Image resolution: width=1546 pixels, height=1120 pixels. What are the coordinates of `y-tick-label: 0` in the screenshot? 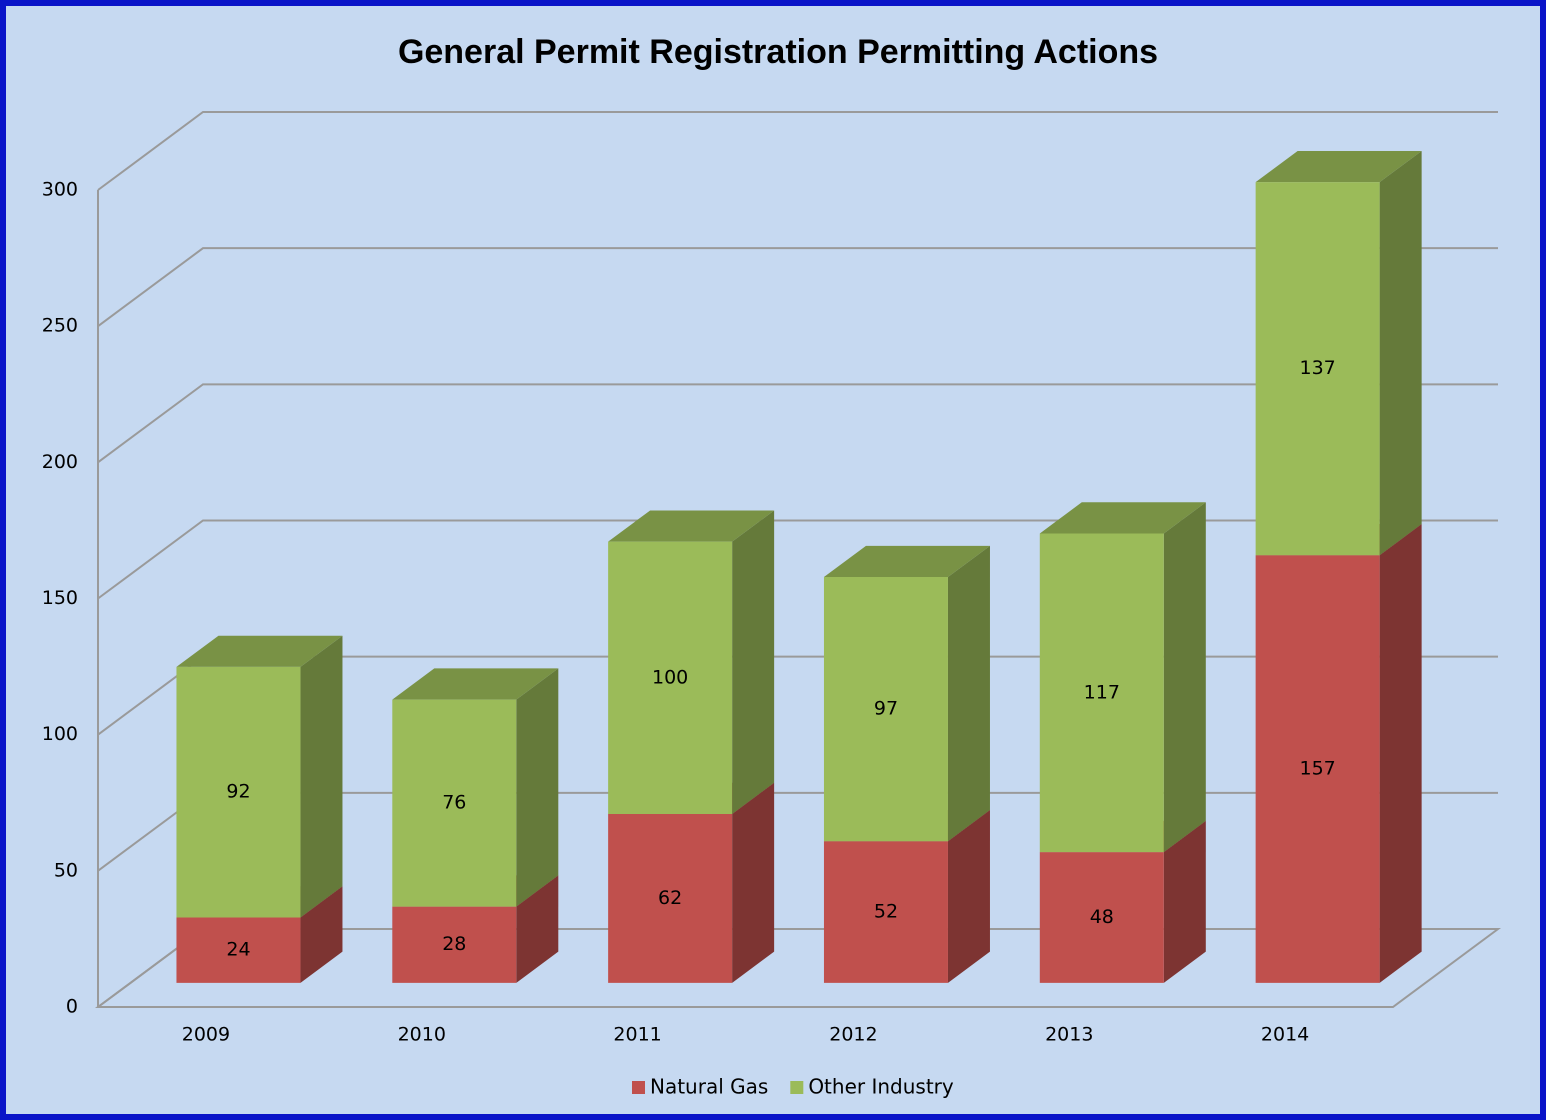 It's located at (72, 1007).